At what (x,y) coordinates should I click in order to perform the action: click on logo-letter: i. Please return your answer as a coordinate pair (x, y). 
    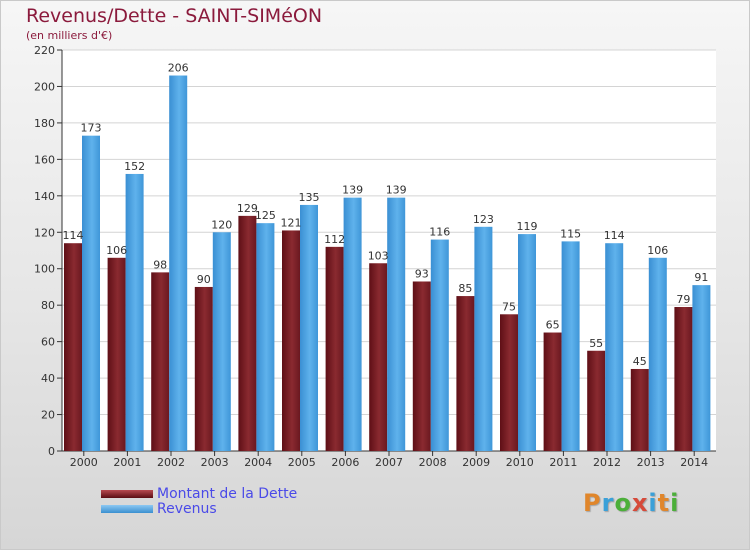
    Looking at the image, I should click on (653, 503).